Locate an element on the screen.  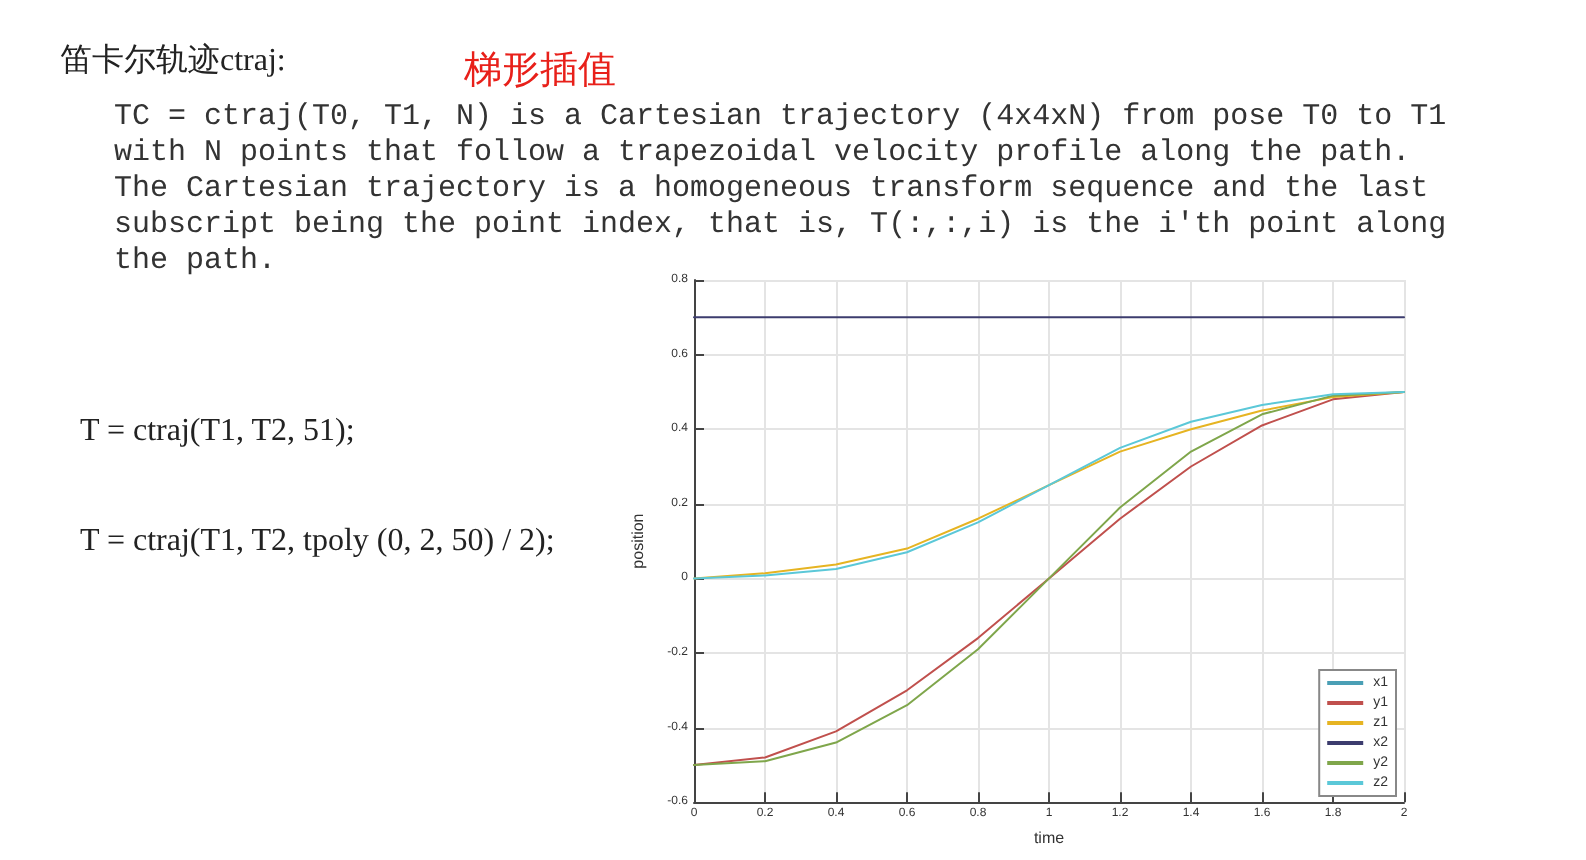
text: T = ctraj(T1, T2, 51); is located at coordinates (217, 432).